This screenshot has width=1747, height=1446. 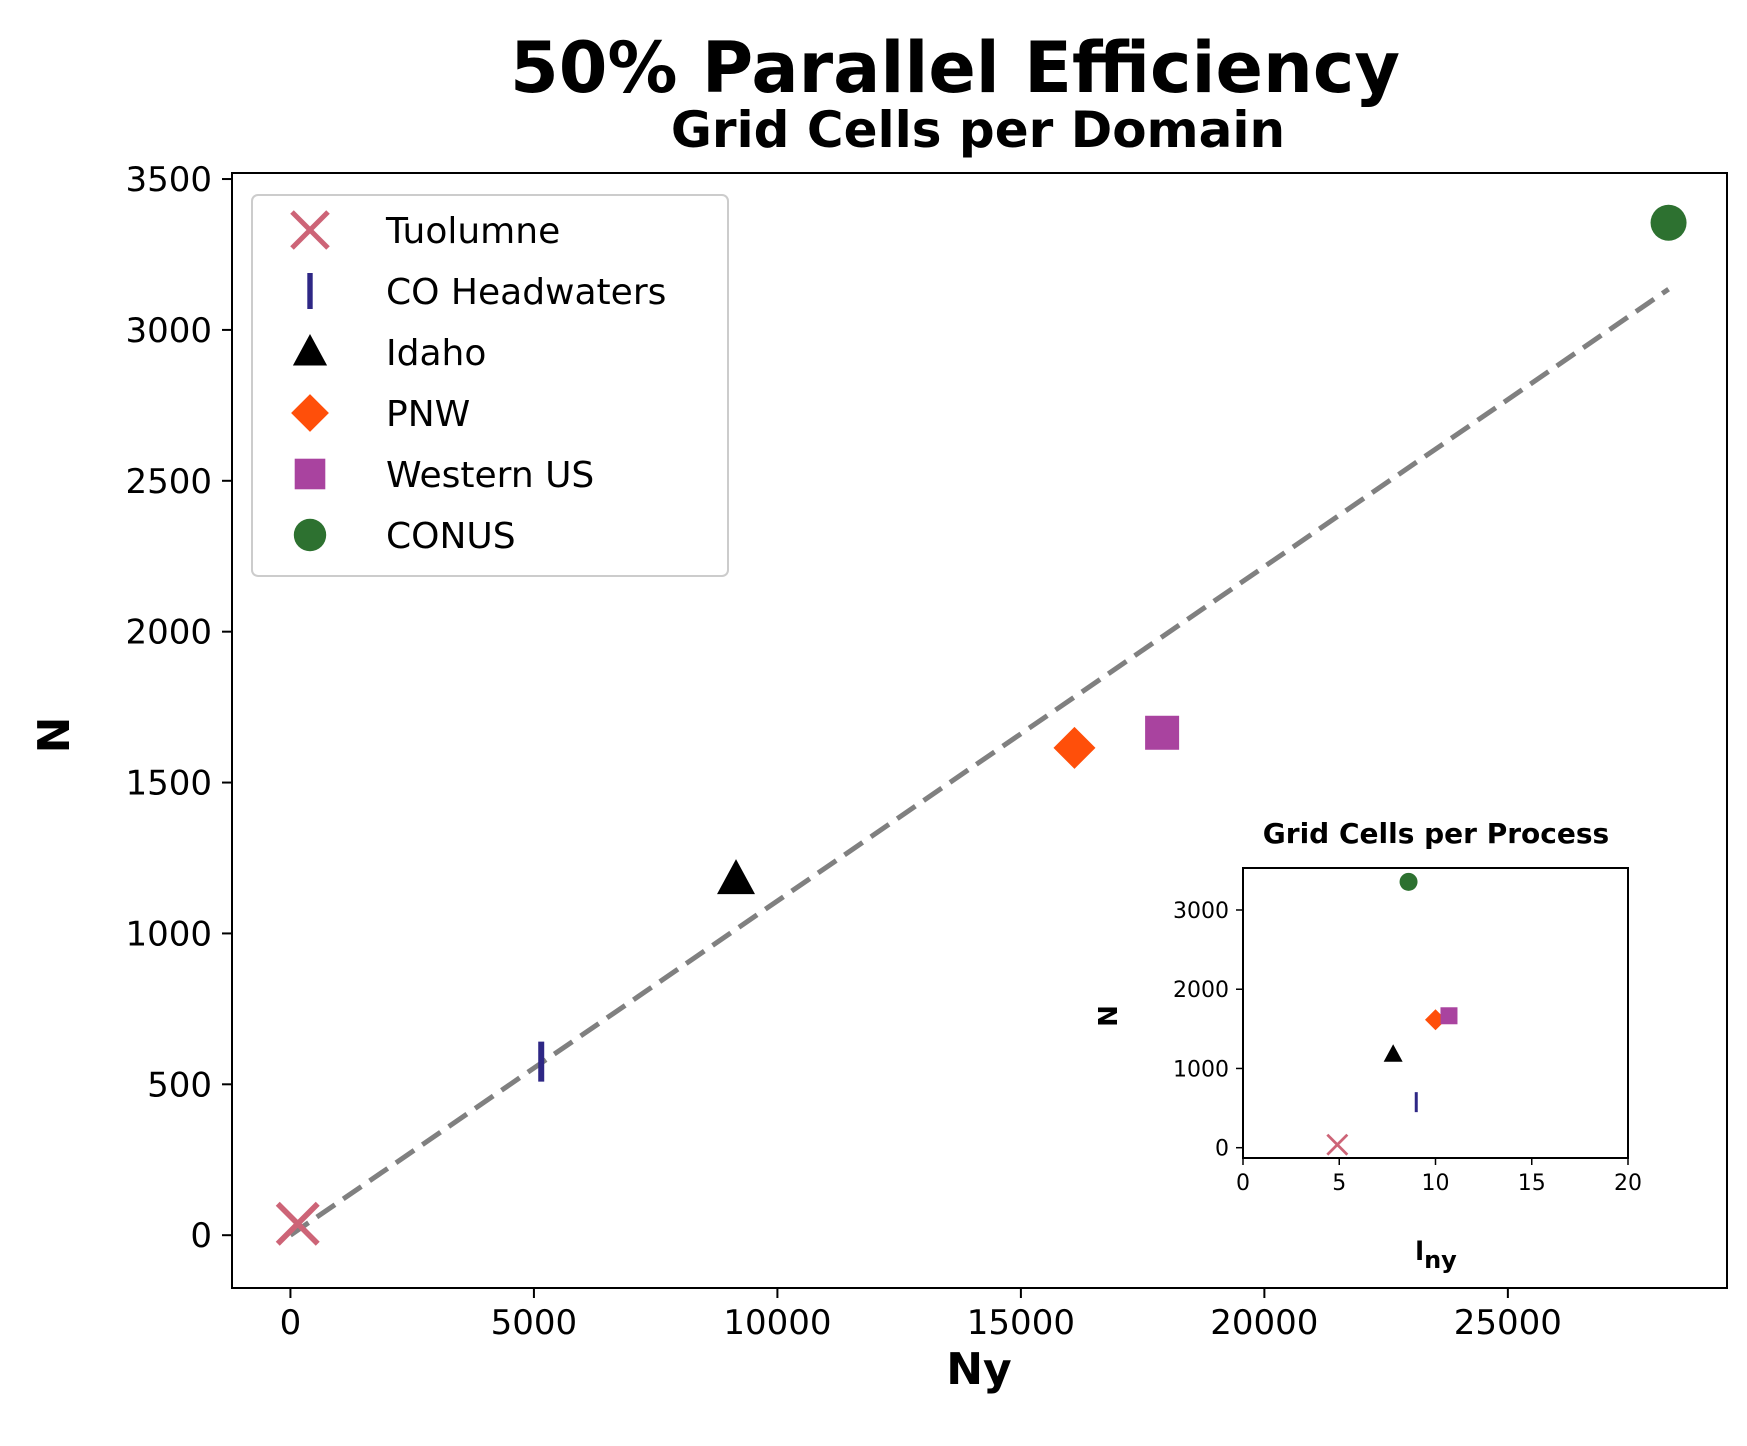 What do you see at coordinates (978, 130) in the screenshot?
I see `chart-subtitle: Grid Cells per Domain` at bounding box center [978, 130].